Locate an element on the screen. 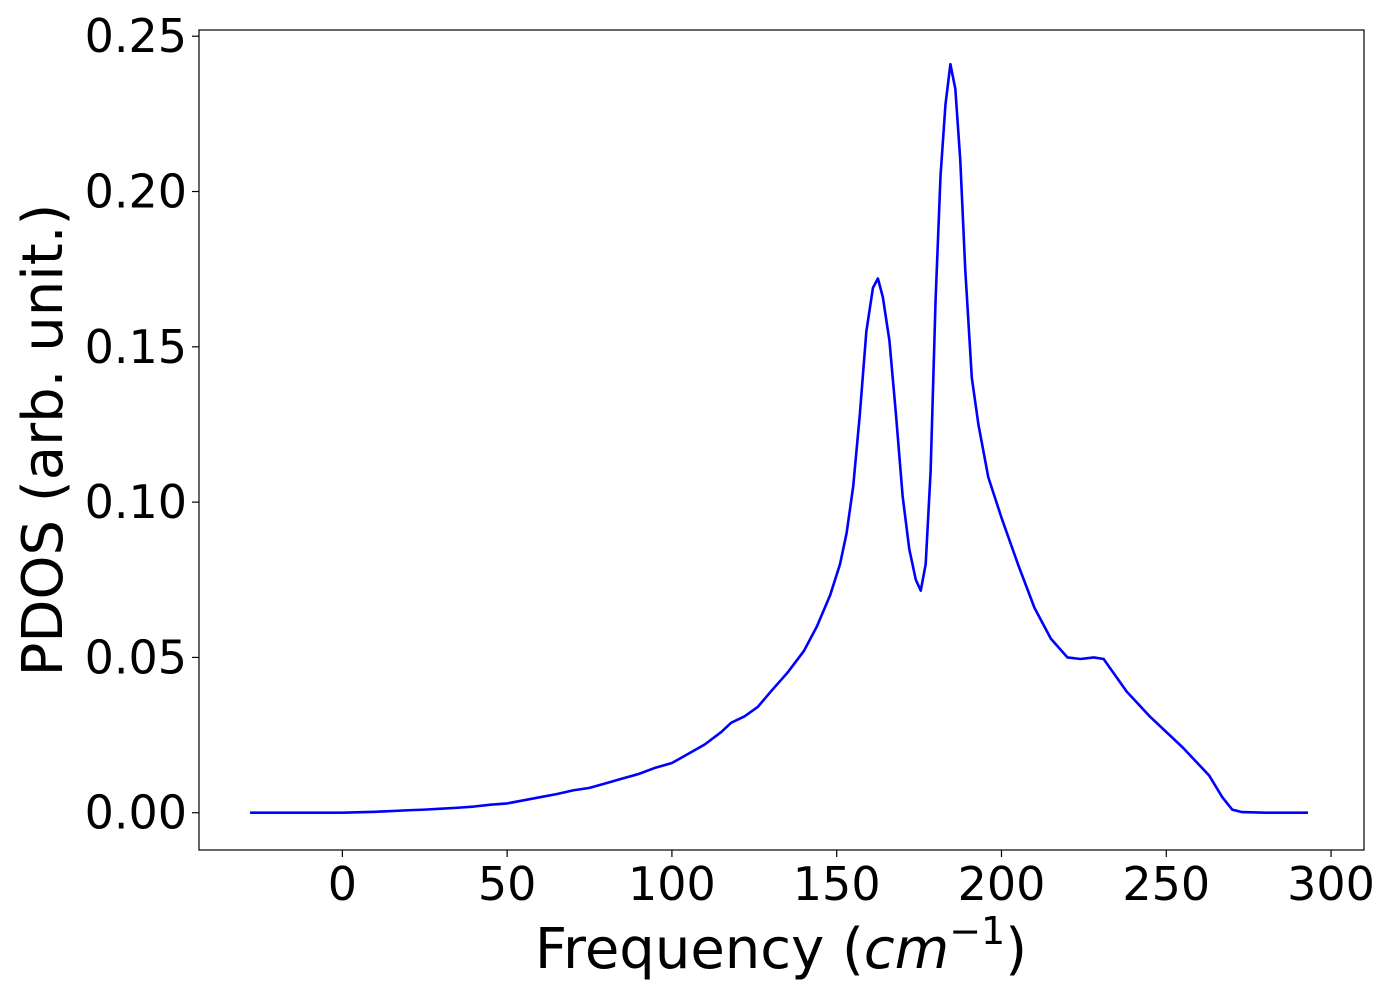  x-tick-label: 300 is located at coordinates (1331, 884).